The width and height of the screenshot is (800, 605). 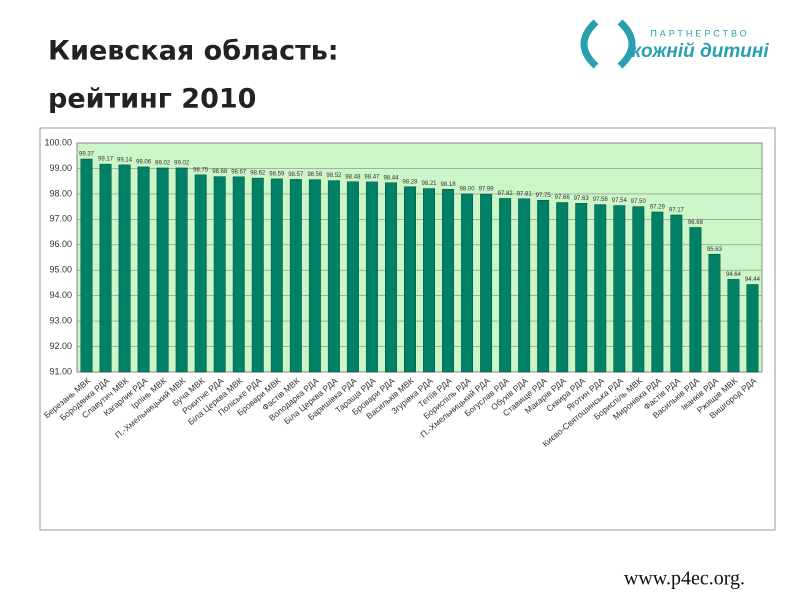 I want to click on value-label: 97.99, so click(x=487, y=190).